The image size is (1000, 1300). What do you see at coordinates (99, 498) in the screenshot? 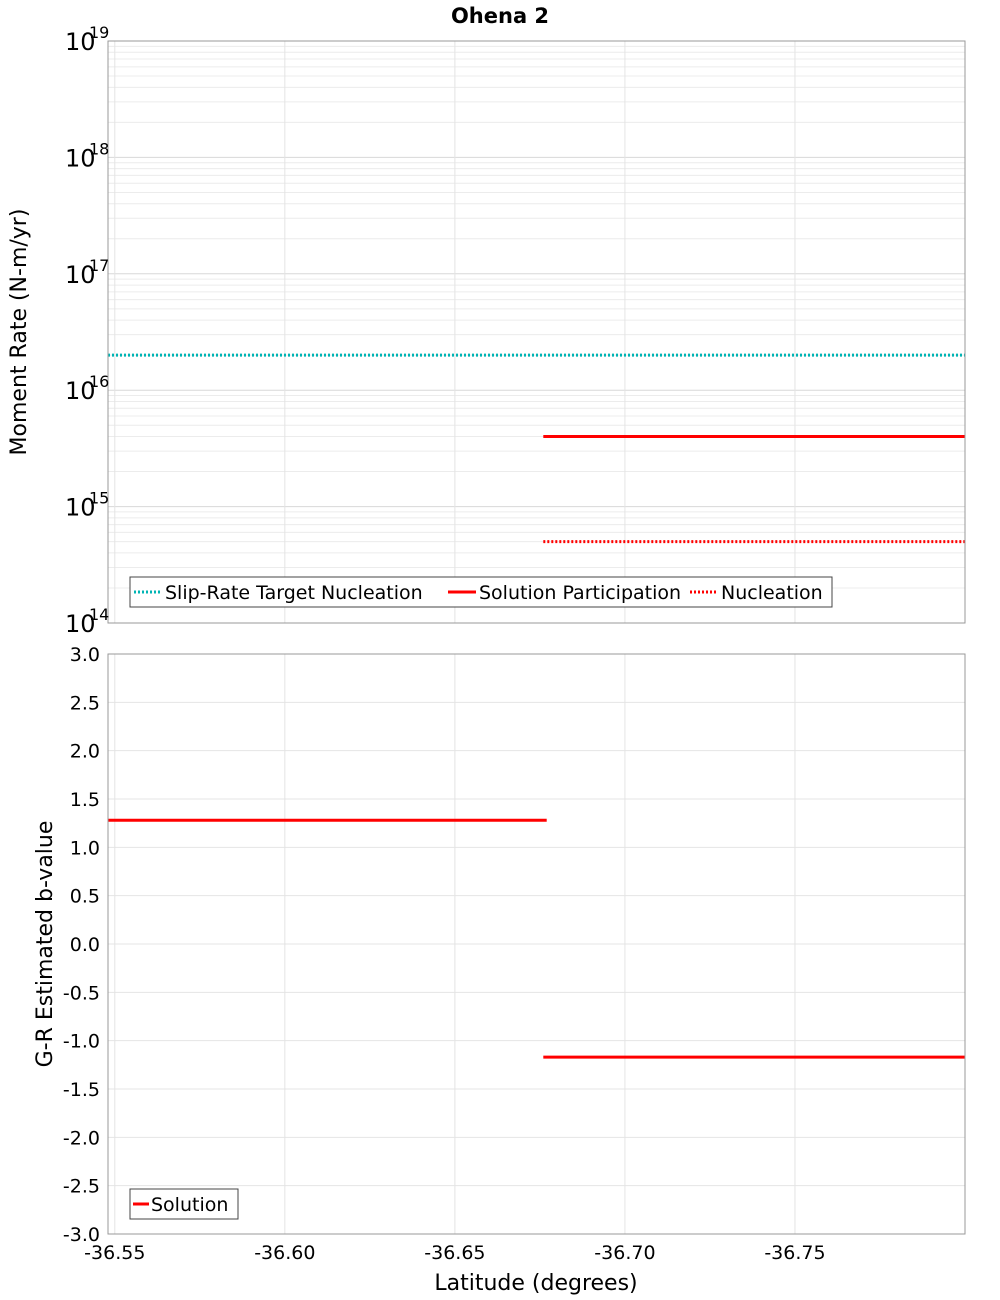
I see `y-tick-label-exponent: 15` at bounding box center [99, 498].